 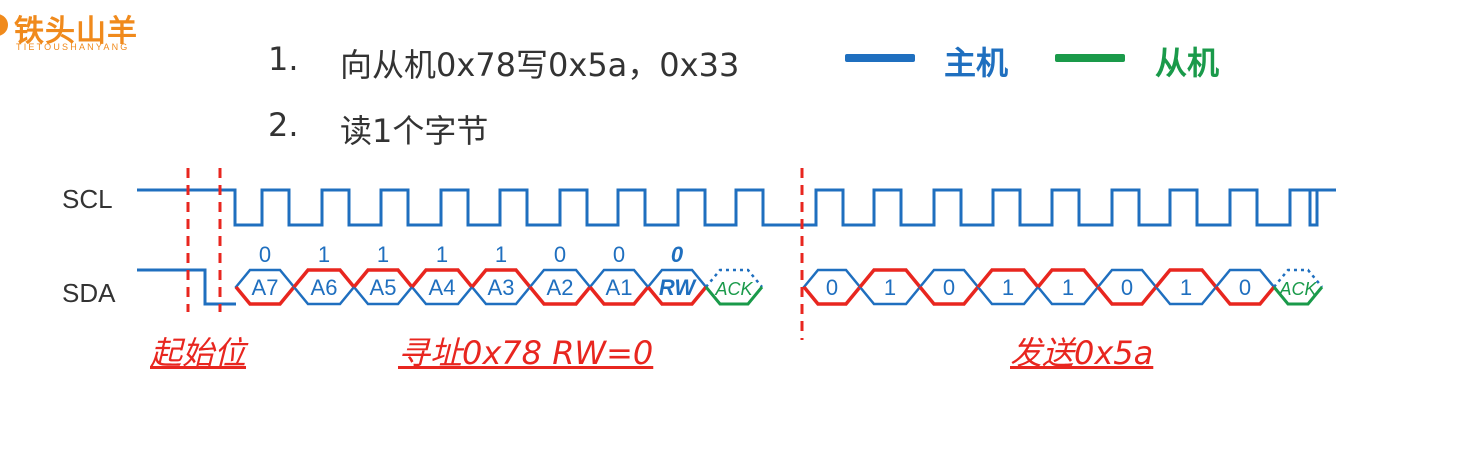 I want to click on caption-start-bit: 起始位, so click(x=198, y=353).